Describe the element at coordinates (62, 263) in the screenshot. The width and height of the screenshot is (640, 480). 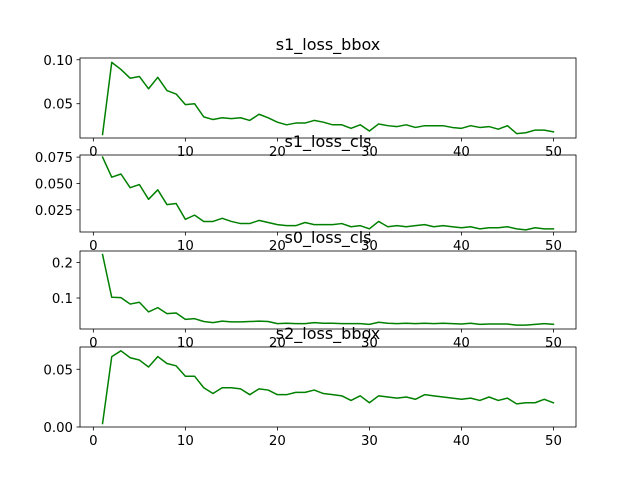
I see `y-tick-label: 0.2` at that location.